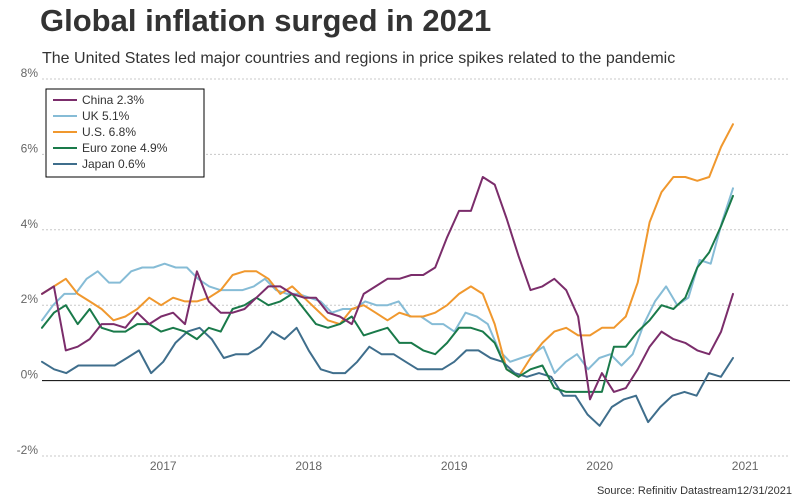 The height and width of the screenshot is (500, 800). Describe the element at coordinates (266, 20) in the screenshot. I see `chart-title: Global inflation surged in 2021` at that location.